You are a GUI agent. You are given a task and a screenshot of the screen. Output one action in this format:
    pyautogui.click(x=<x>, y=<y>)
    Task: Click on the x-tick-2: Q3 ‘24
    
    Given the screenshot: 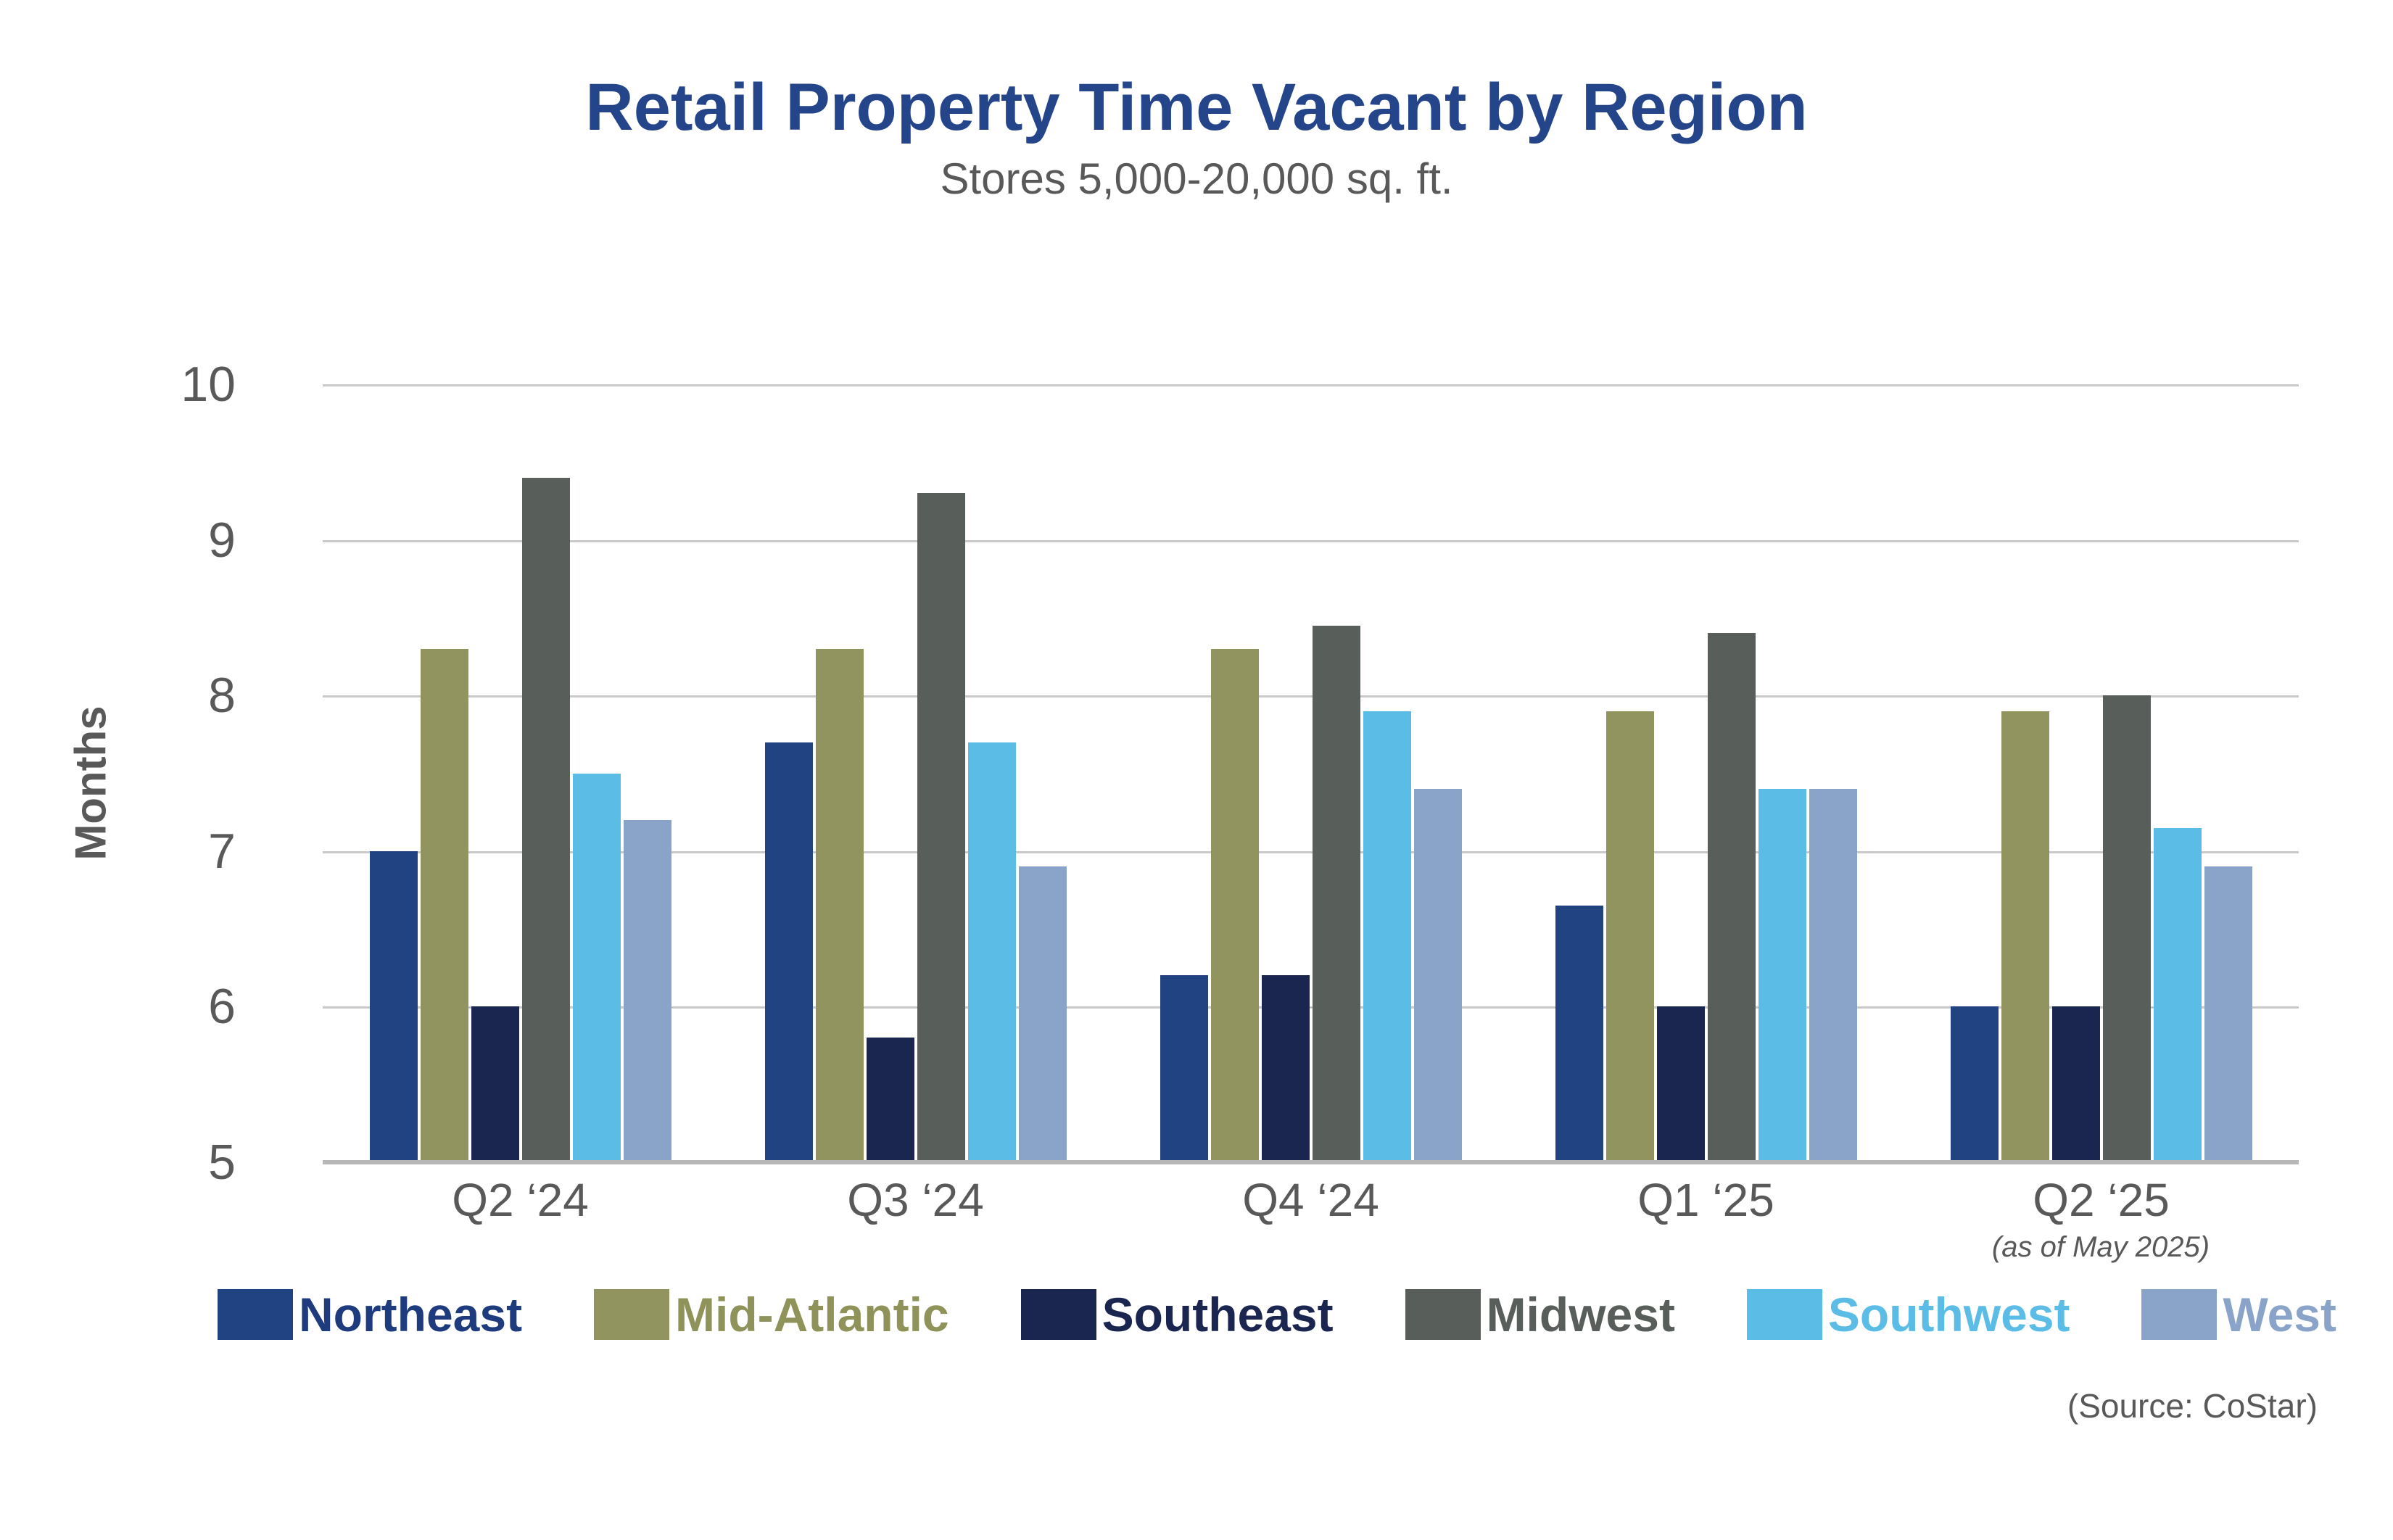 What is the action you would take?
    pyautogui.click(x=915, y=1200)
    